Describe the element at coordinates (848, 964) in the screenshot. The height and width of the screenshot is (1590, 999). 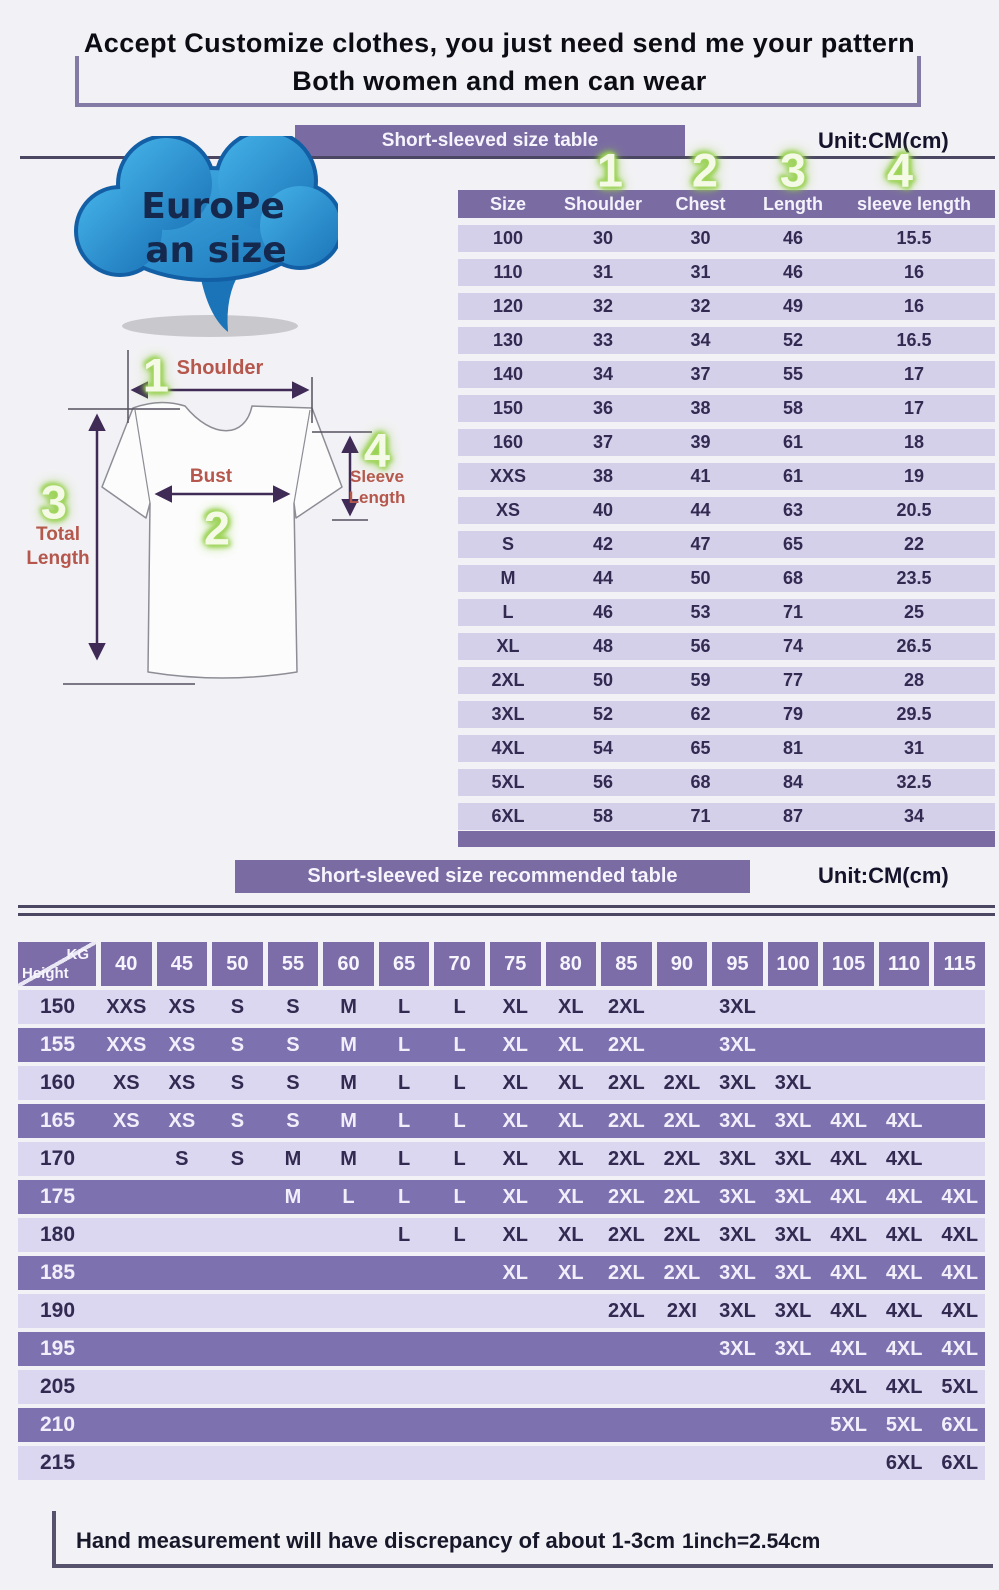
I see `weight-column-header: 105` at that location.